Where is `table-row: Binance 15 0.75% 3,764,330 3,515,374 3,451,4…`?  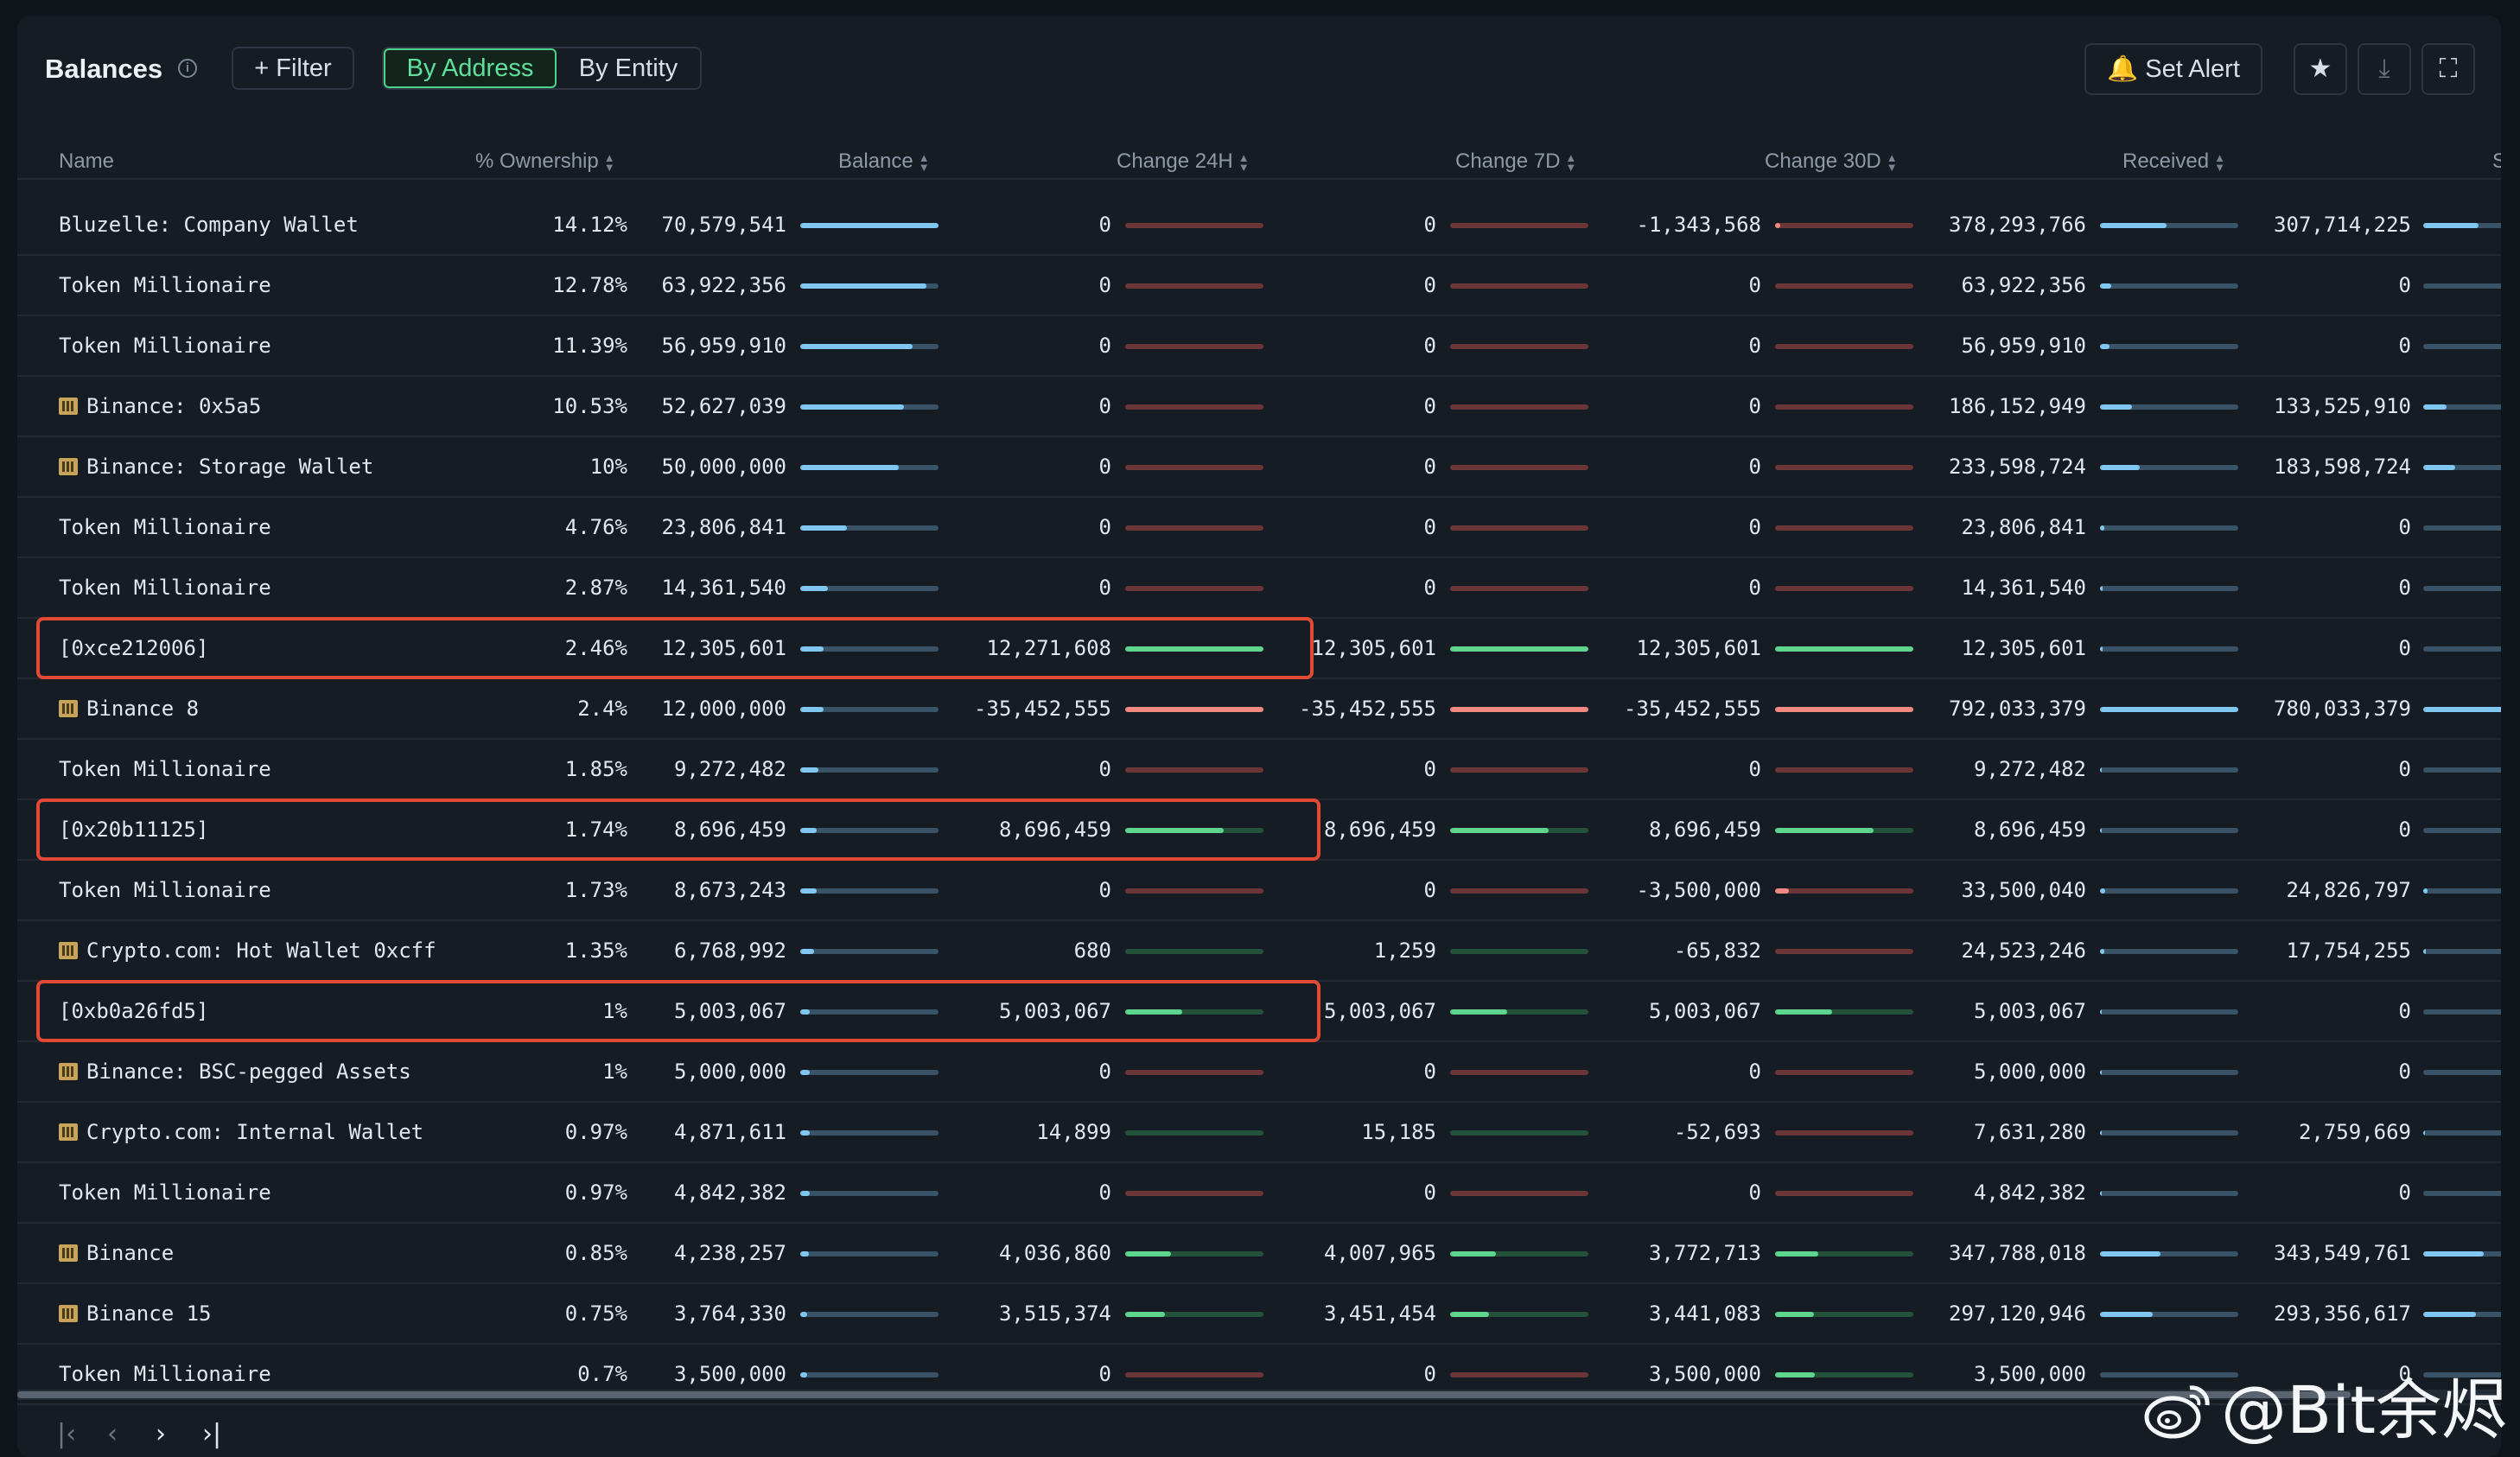
table-row: Binance 15 0.75% 3,764,330 3,515,374 3,451,4… is located at coordinates (1259, 1314).